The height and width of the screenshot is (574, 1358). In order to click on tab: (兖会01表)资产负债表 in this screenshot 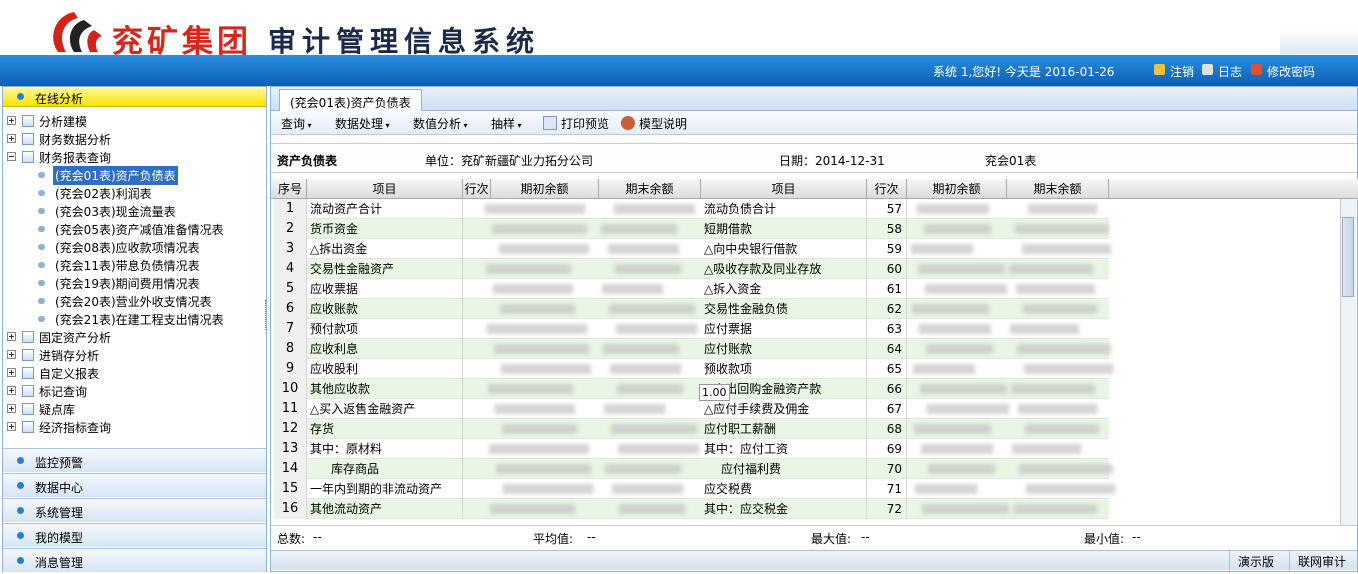, I will do `click(350, 100)`.